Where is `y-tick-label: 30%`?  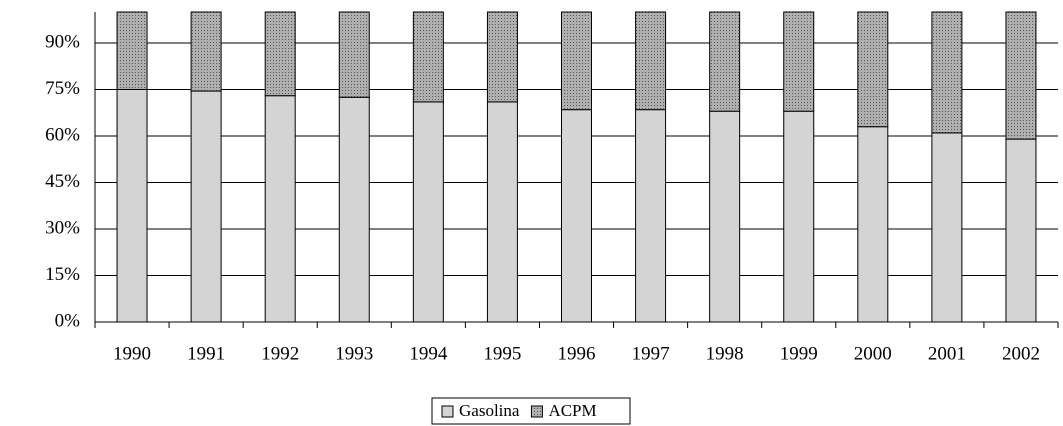 y-tick-label: 30% is located at coordinates (62, 227).